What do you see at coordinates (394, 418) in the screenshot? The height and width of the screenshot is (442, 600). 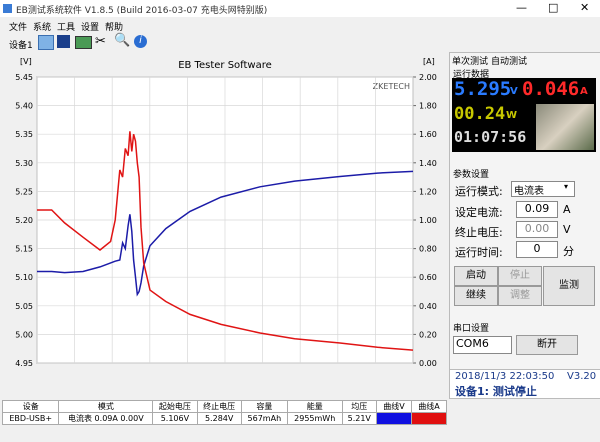 I see `curve-v-color` at bounding box center [394, 418].